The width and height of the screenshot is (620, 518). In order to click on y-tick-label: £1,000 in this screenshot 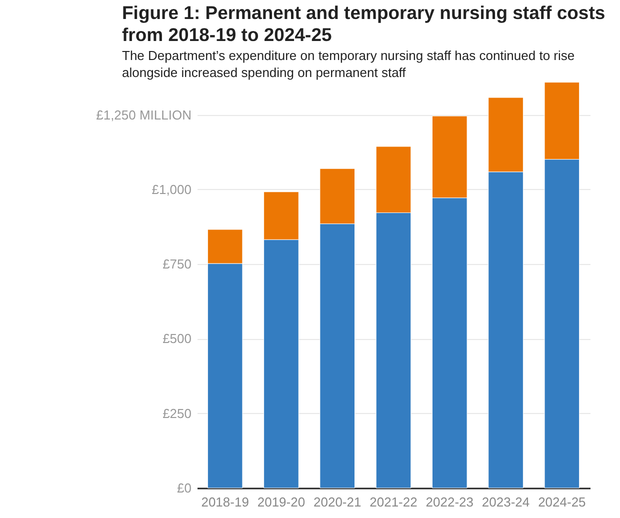, I will do `click(172, 189)`.